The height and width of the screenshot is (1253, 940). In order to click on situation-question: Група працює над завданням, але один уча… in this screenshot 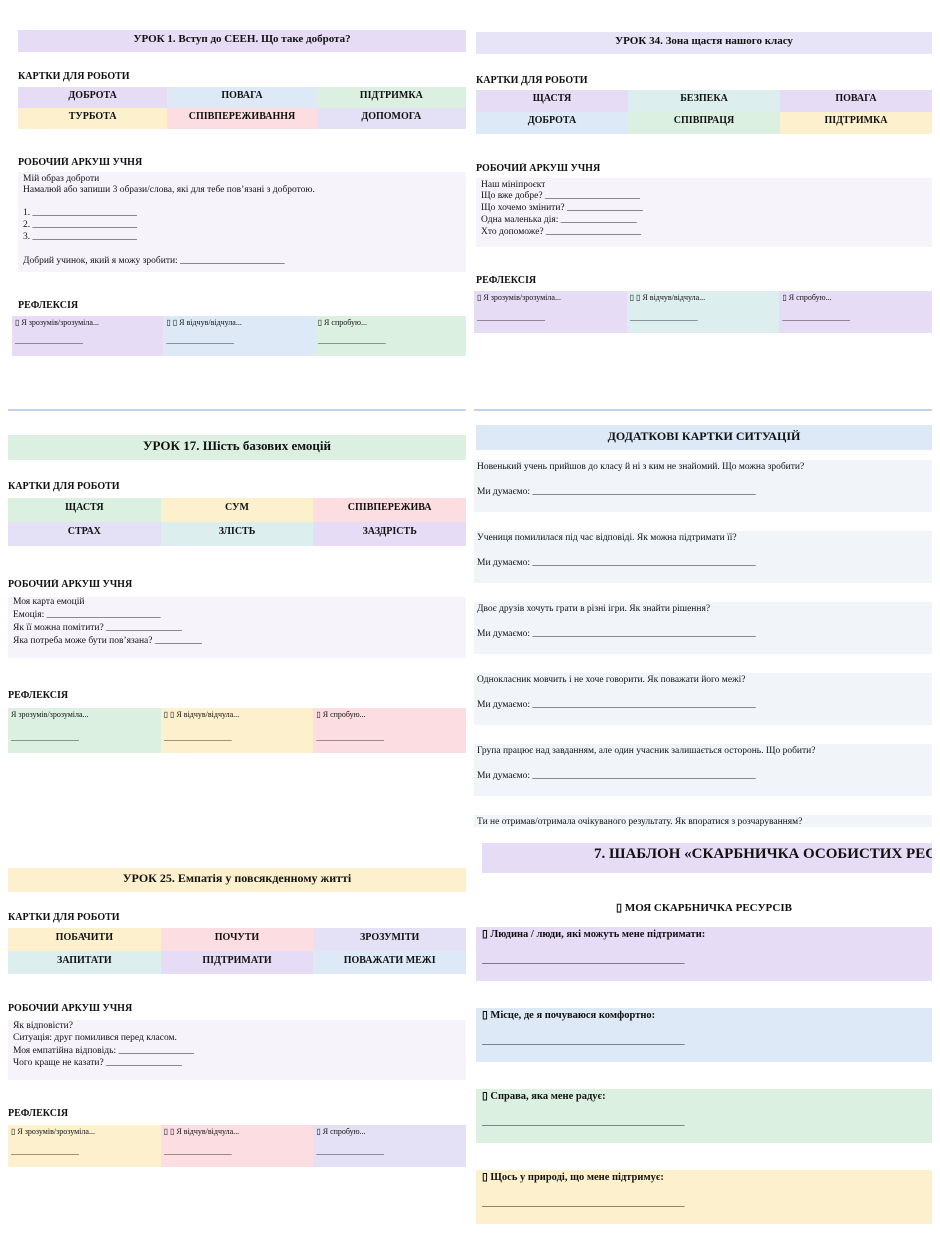, I will do `click(646, 751)`.